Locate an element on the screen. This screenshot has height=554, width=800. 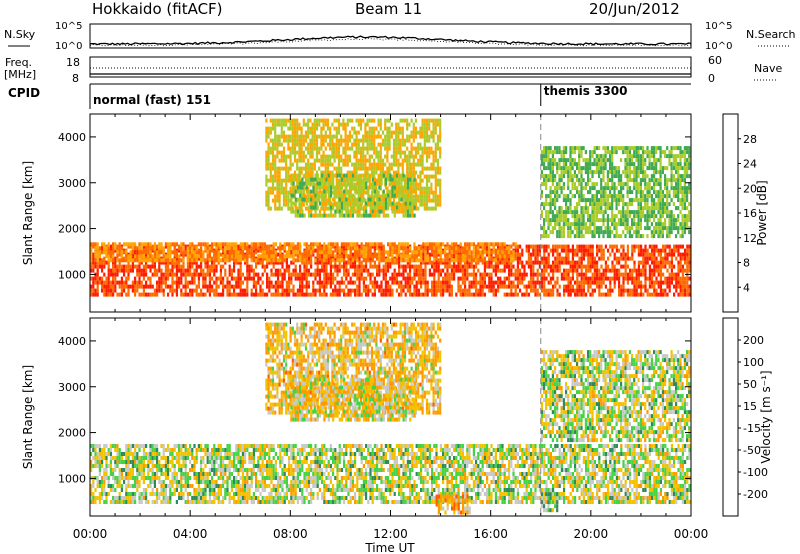
nsky-label: N.Sky is located at coordinates (20, 34).